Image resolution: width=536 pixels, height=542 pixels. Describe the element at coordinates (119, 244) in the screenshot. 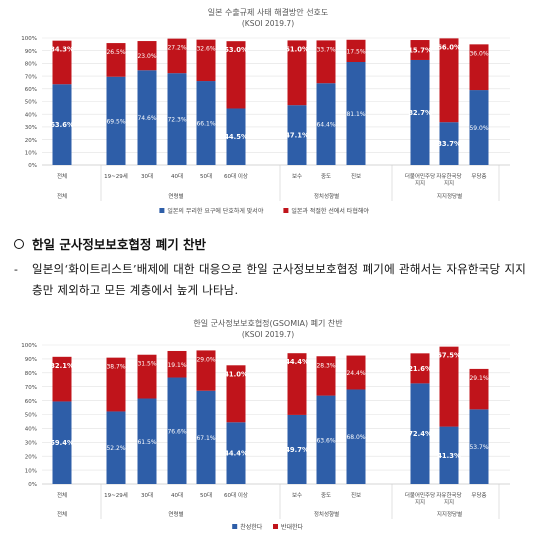

I see `section-heading-text: 한일 군사정보보호협정 폐기 찬반` at that location.